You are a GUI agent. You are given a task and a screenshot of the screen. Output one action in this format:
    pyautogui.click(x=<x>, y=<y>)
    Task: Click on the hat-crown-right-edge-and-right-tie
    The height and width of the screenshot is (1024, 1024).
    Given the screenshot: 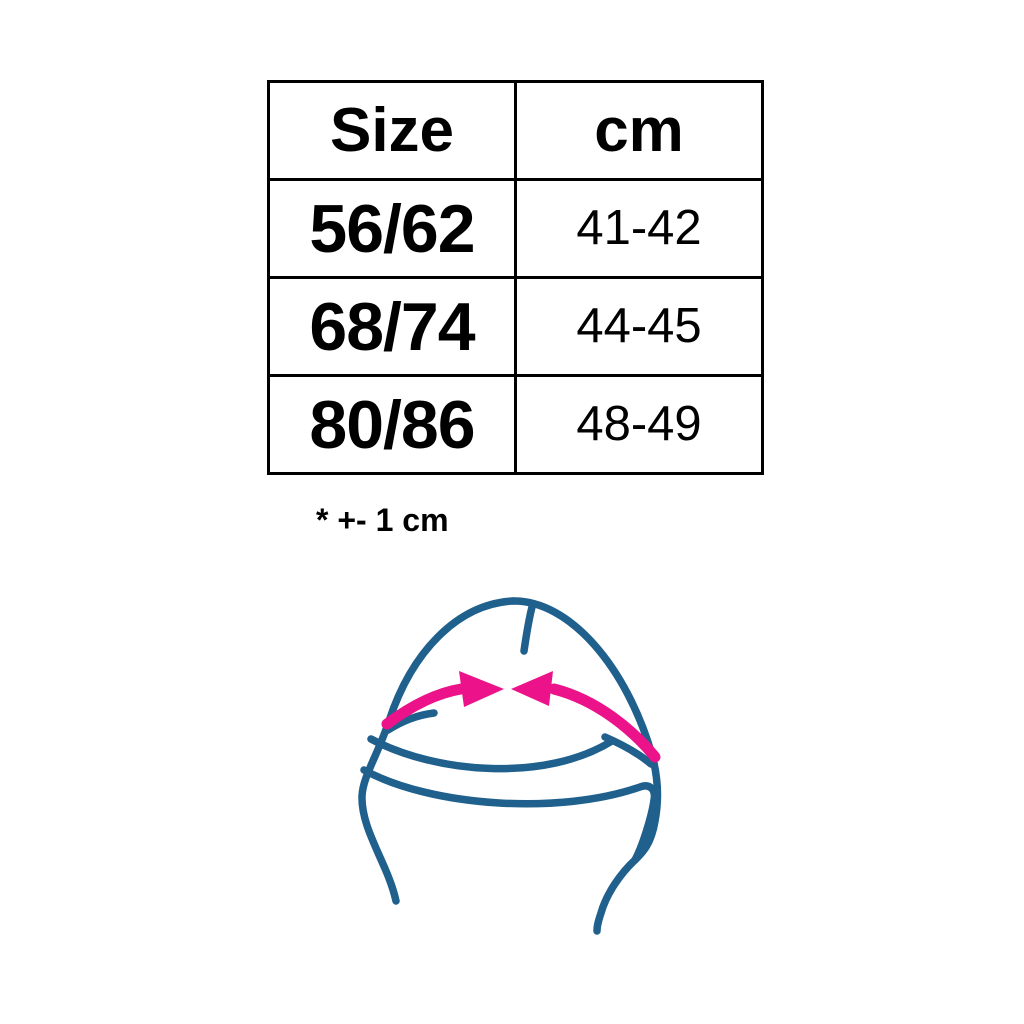 What is the action you would take?
    pyautogui.click(x=585, y=766)
    